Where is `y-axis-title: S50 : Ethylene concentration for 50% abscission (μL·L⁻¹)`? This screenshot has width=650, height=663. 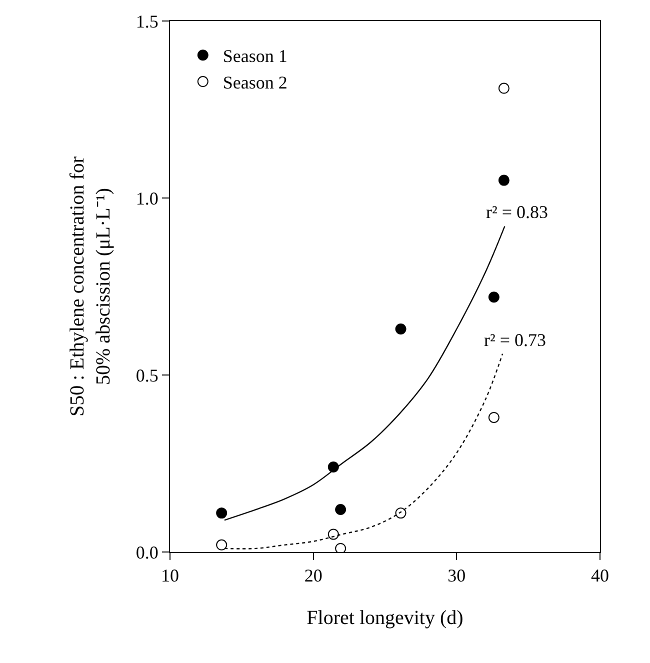 y-axis-title: S50 : Ethylene concentration for 50% abscission (μL·L⁻¹) is located at coordinates (90, 286).